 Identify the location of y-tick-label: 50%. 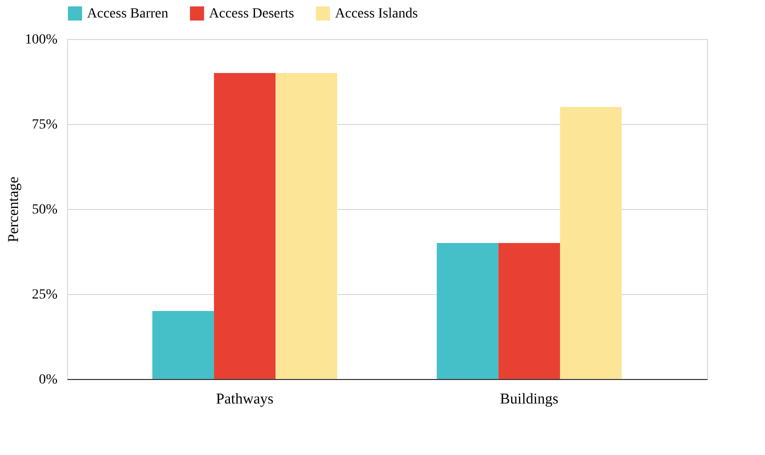
(45, 210).